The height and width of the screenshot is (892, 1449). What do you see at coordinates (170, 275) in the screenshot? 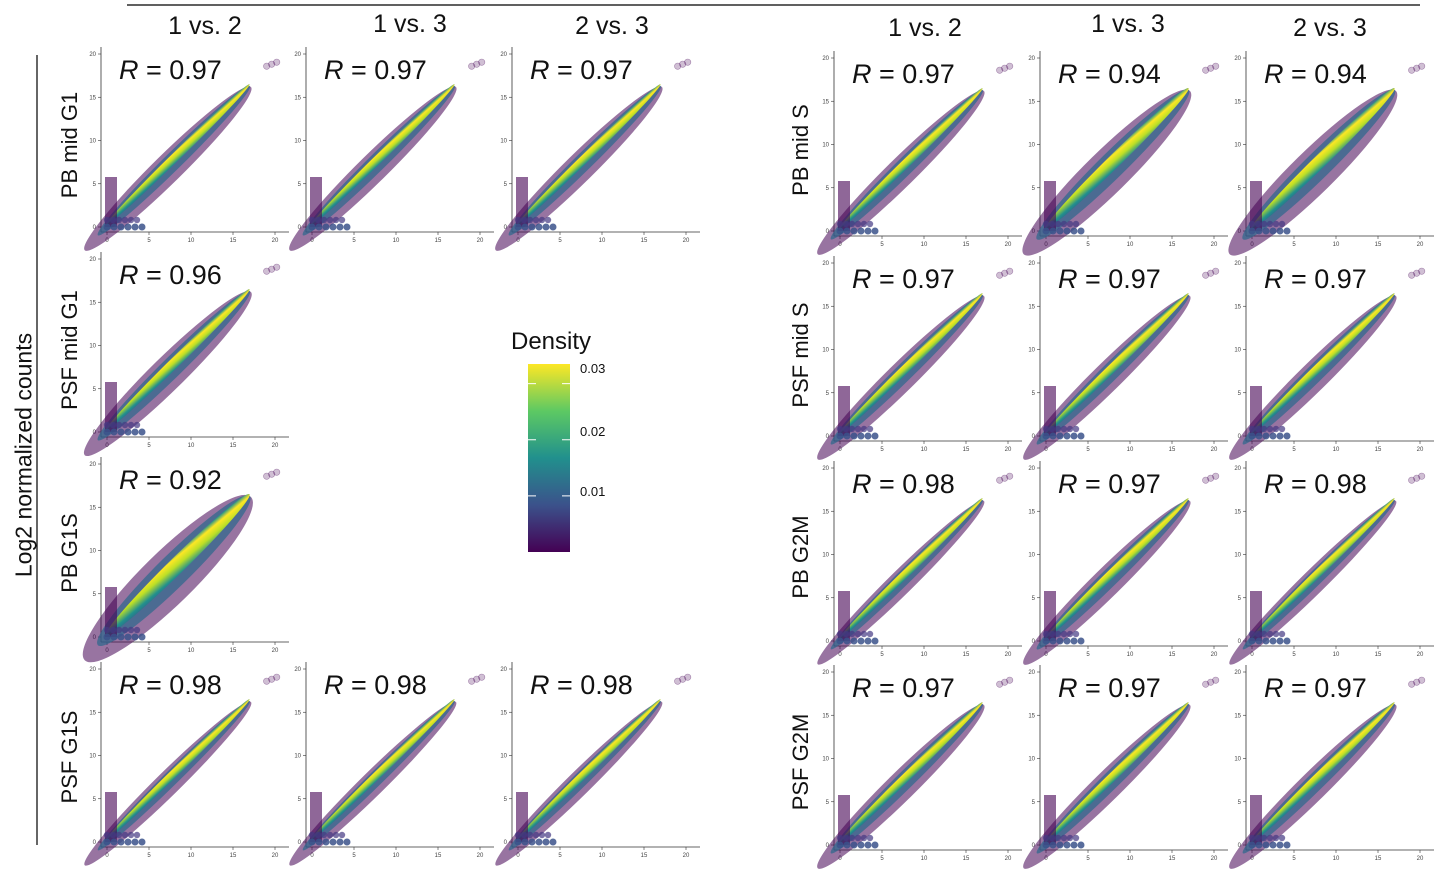
I see `correlation-label: R = 0.96` at bounding box center [170, 275].